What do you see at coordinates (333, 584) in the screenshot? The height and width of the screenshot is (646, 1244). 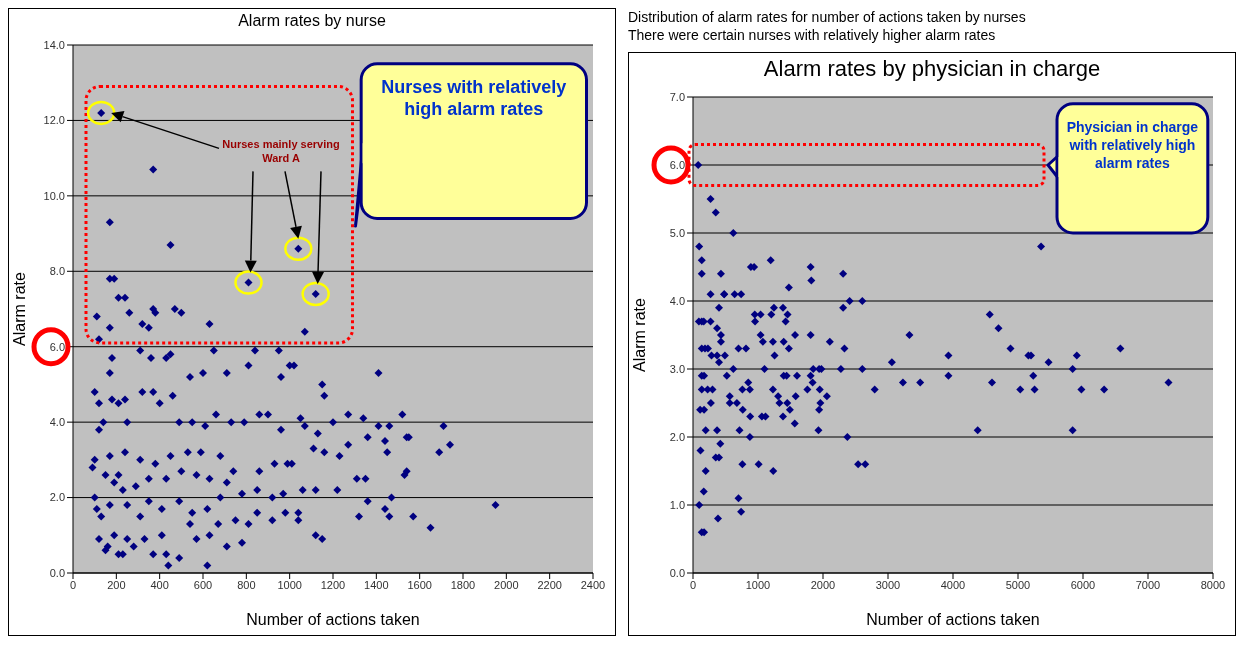 I see `x-tick-label: 1200` at bounding box center [333, 584].